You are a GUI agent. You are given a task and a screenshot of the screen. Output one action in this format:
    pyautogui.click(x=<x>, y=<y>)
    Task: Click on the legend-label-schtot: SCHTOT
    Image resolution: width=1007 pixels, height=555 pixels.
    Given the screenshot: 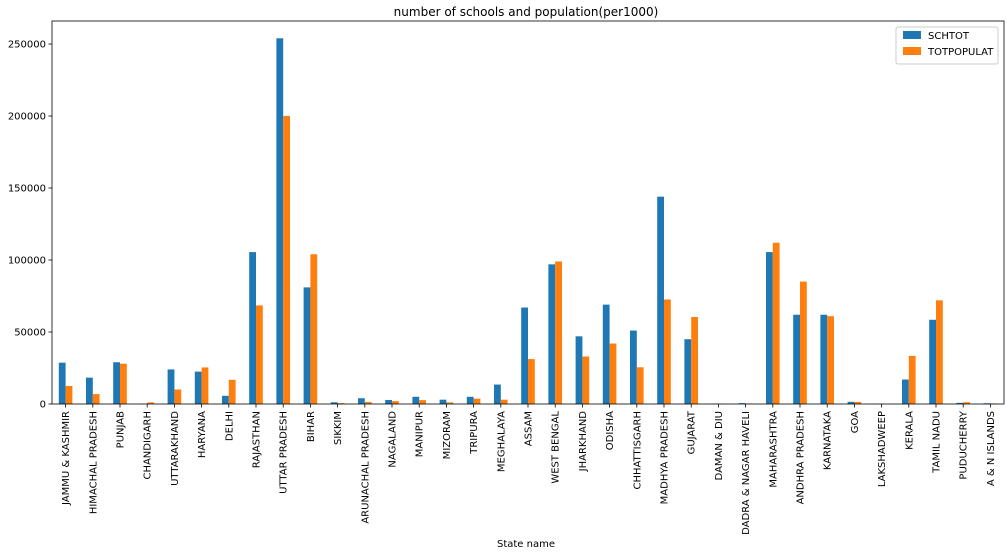 What is the action you would take?
    pyautogui.click(x=949, y=36)
    